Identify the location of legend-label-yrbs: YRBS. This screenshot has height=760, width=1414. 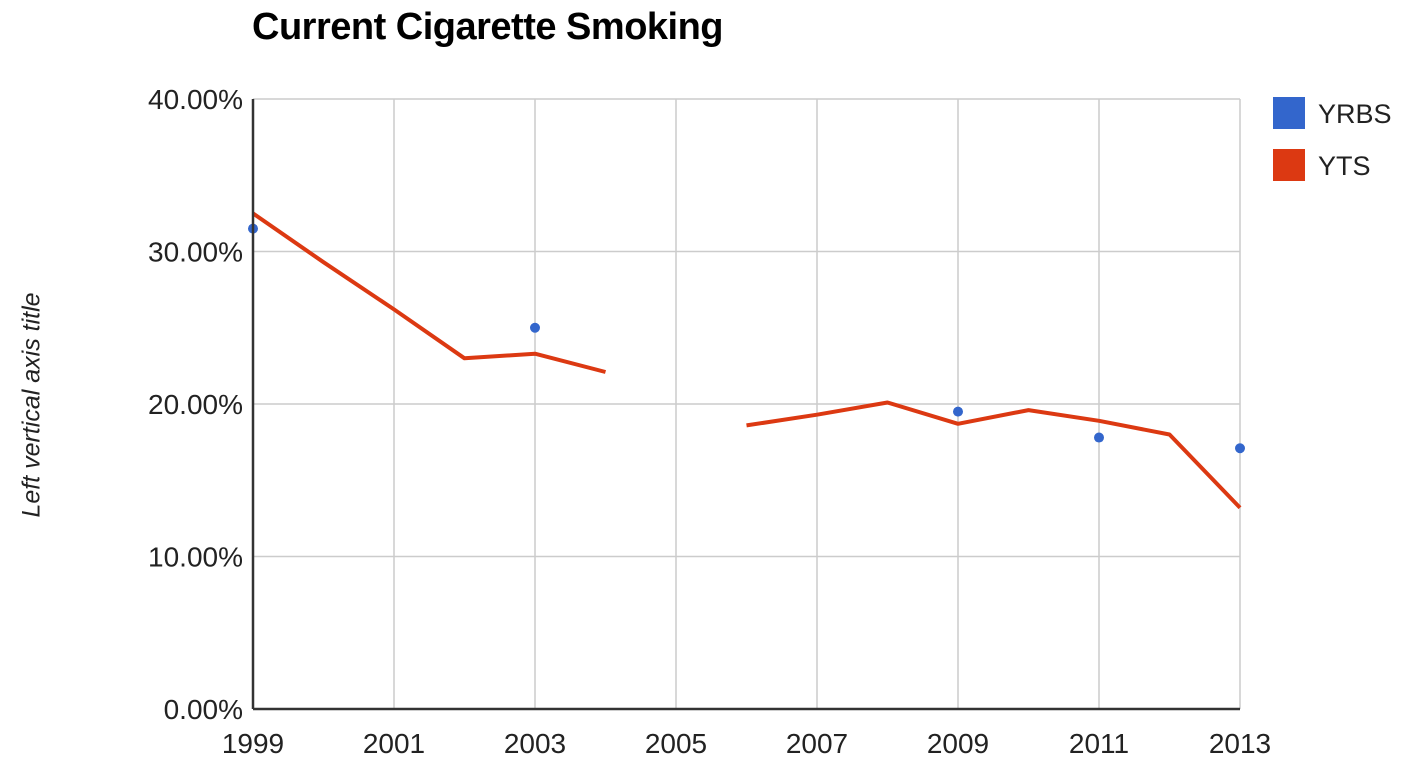
(1355, 114).